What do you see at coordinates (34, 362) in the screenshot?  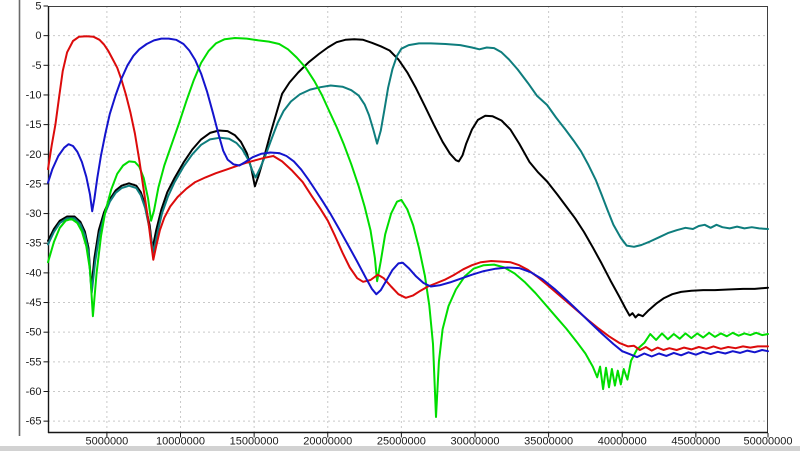 I see `y-tick-label: -55` at bounding box center [34, 362].